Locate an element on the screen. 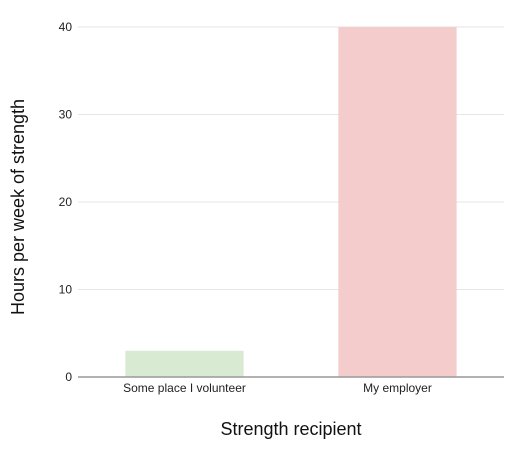 This screenshot has width=512, height=458. y-axis-title: Hours per week of strength is located at coordinates (18, 207).